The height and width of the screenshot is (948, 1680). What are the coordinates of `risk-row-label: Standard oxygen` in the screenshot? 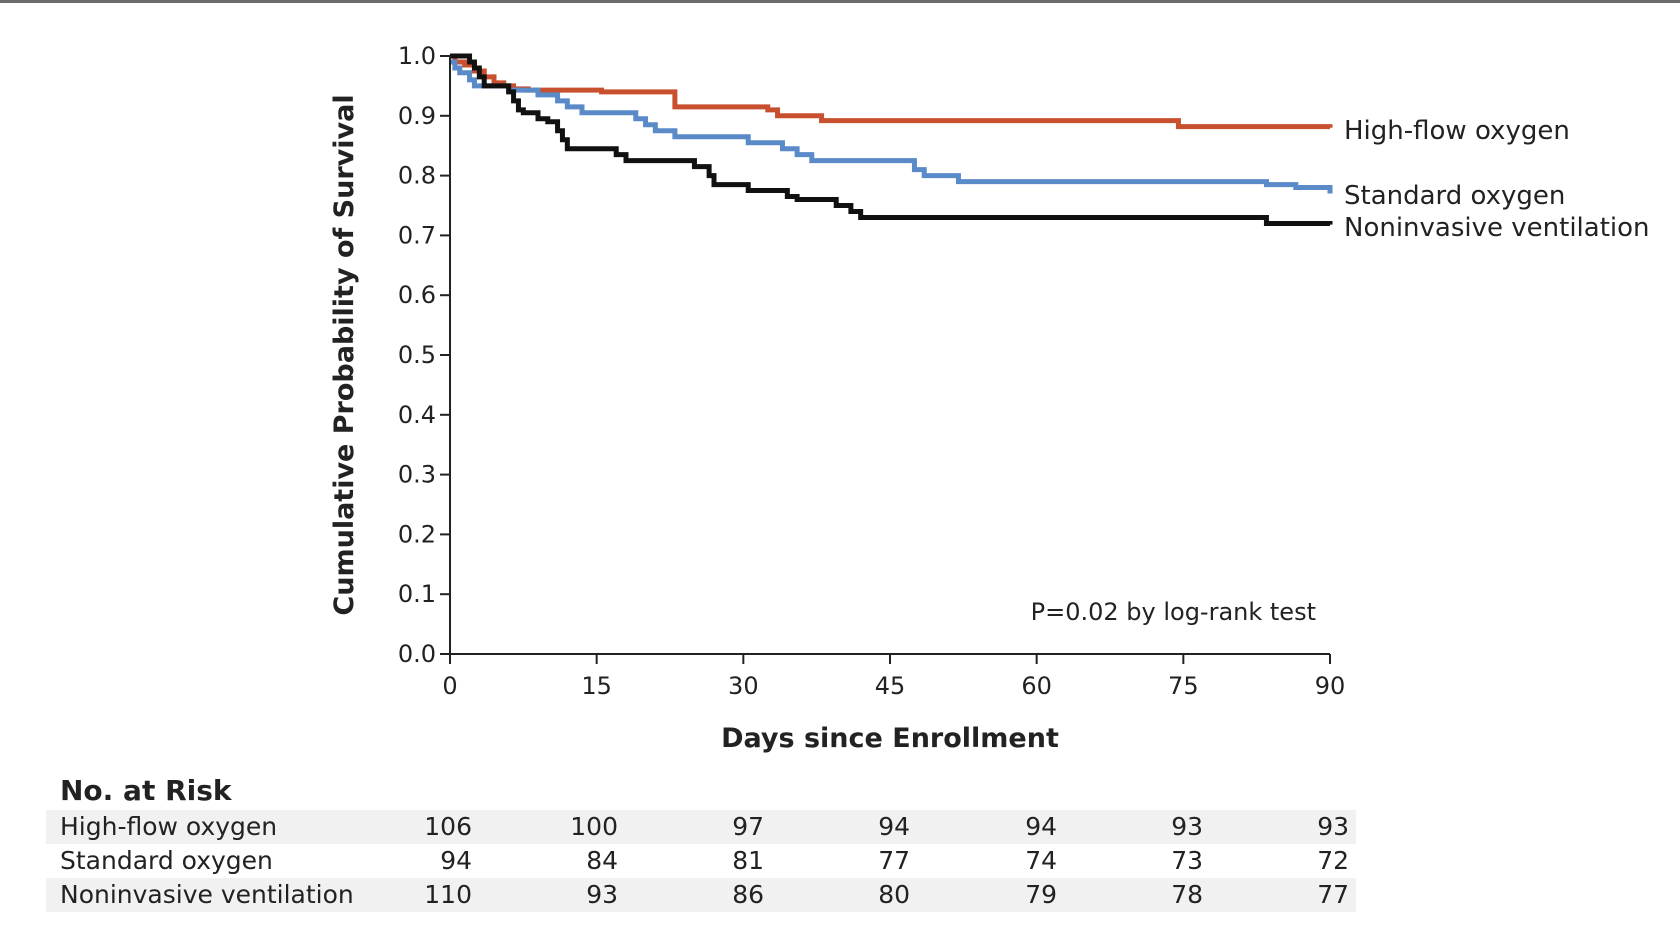 It's located at (166, 860).